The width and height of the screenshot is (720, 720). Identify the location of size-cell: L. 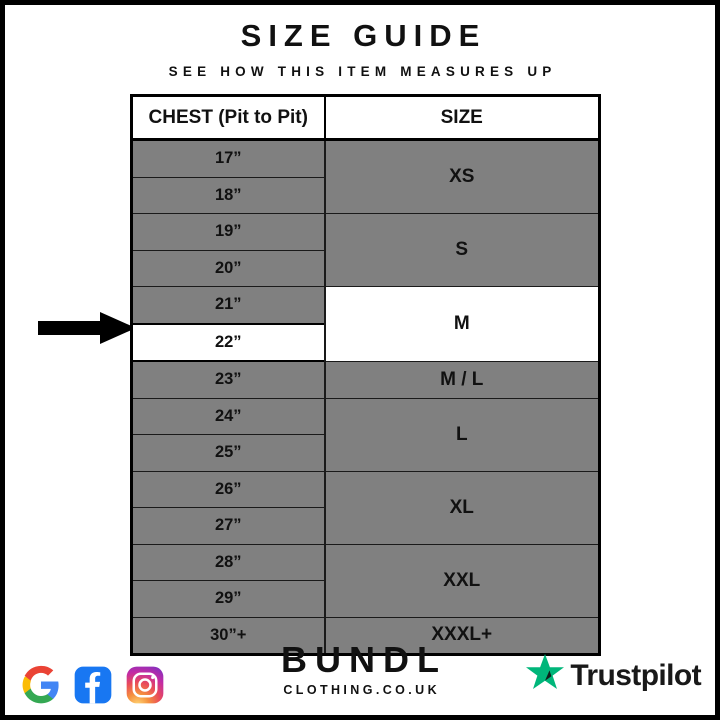
(461, 434).